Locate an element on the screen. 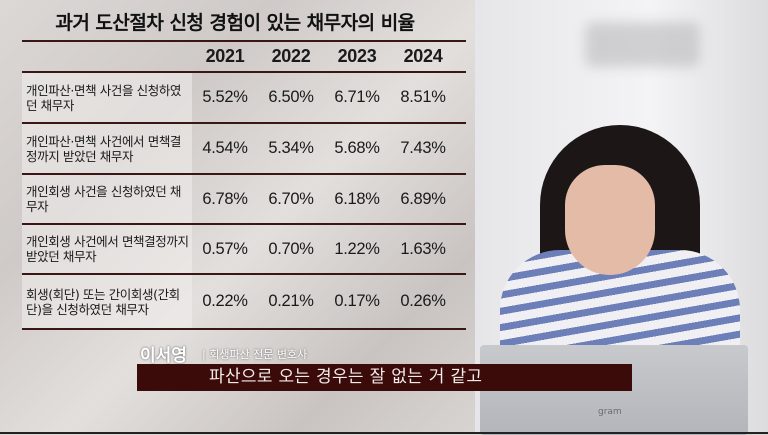 Image resolution: width=768 pixels, height=435 pixels. value-cell: 6.70% is located at coordinates (291, 198).